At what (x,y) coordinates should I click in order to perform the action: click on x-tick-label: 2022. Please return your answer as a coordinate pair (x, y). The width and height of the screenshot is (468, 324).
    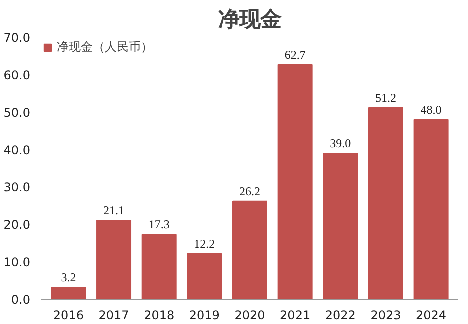
    Looking at the image, I should click on (340, 315).